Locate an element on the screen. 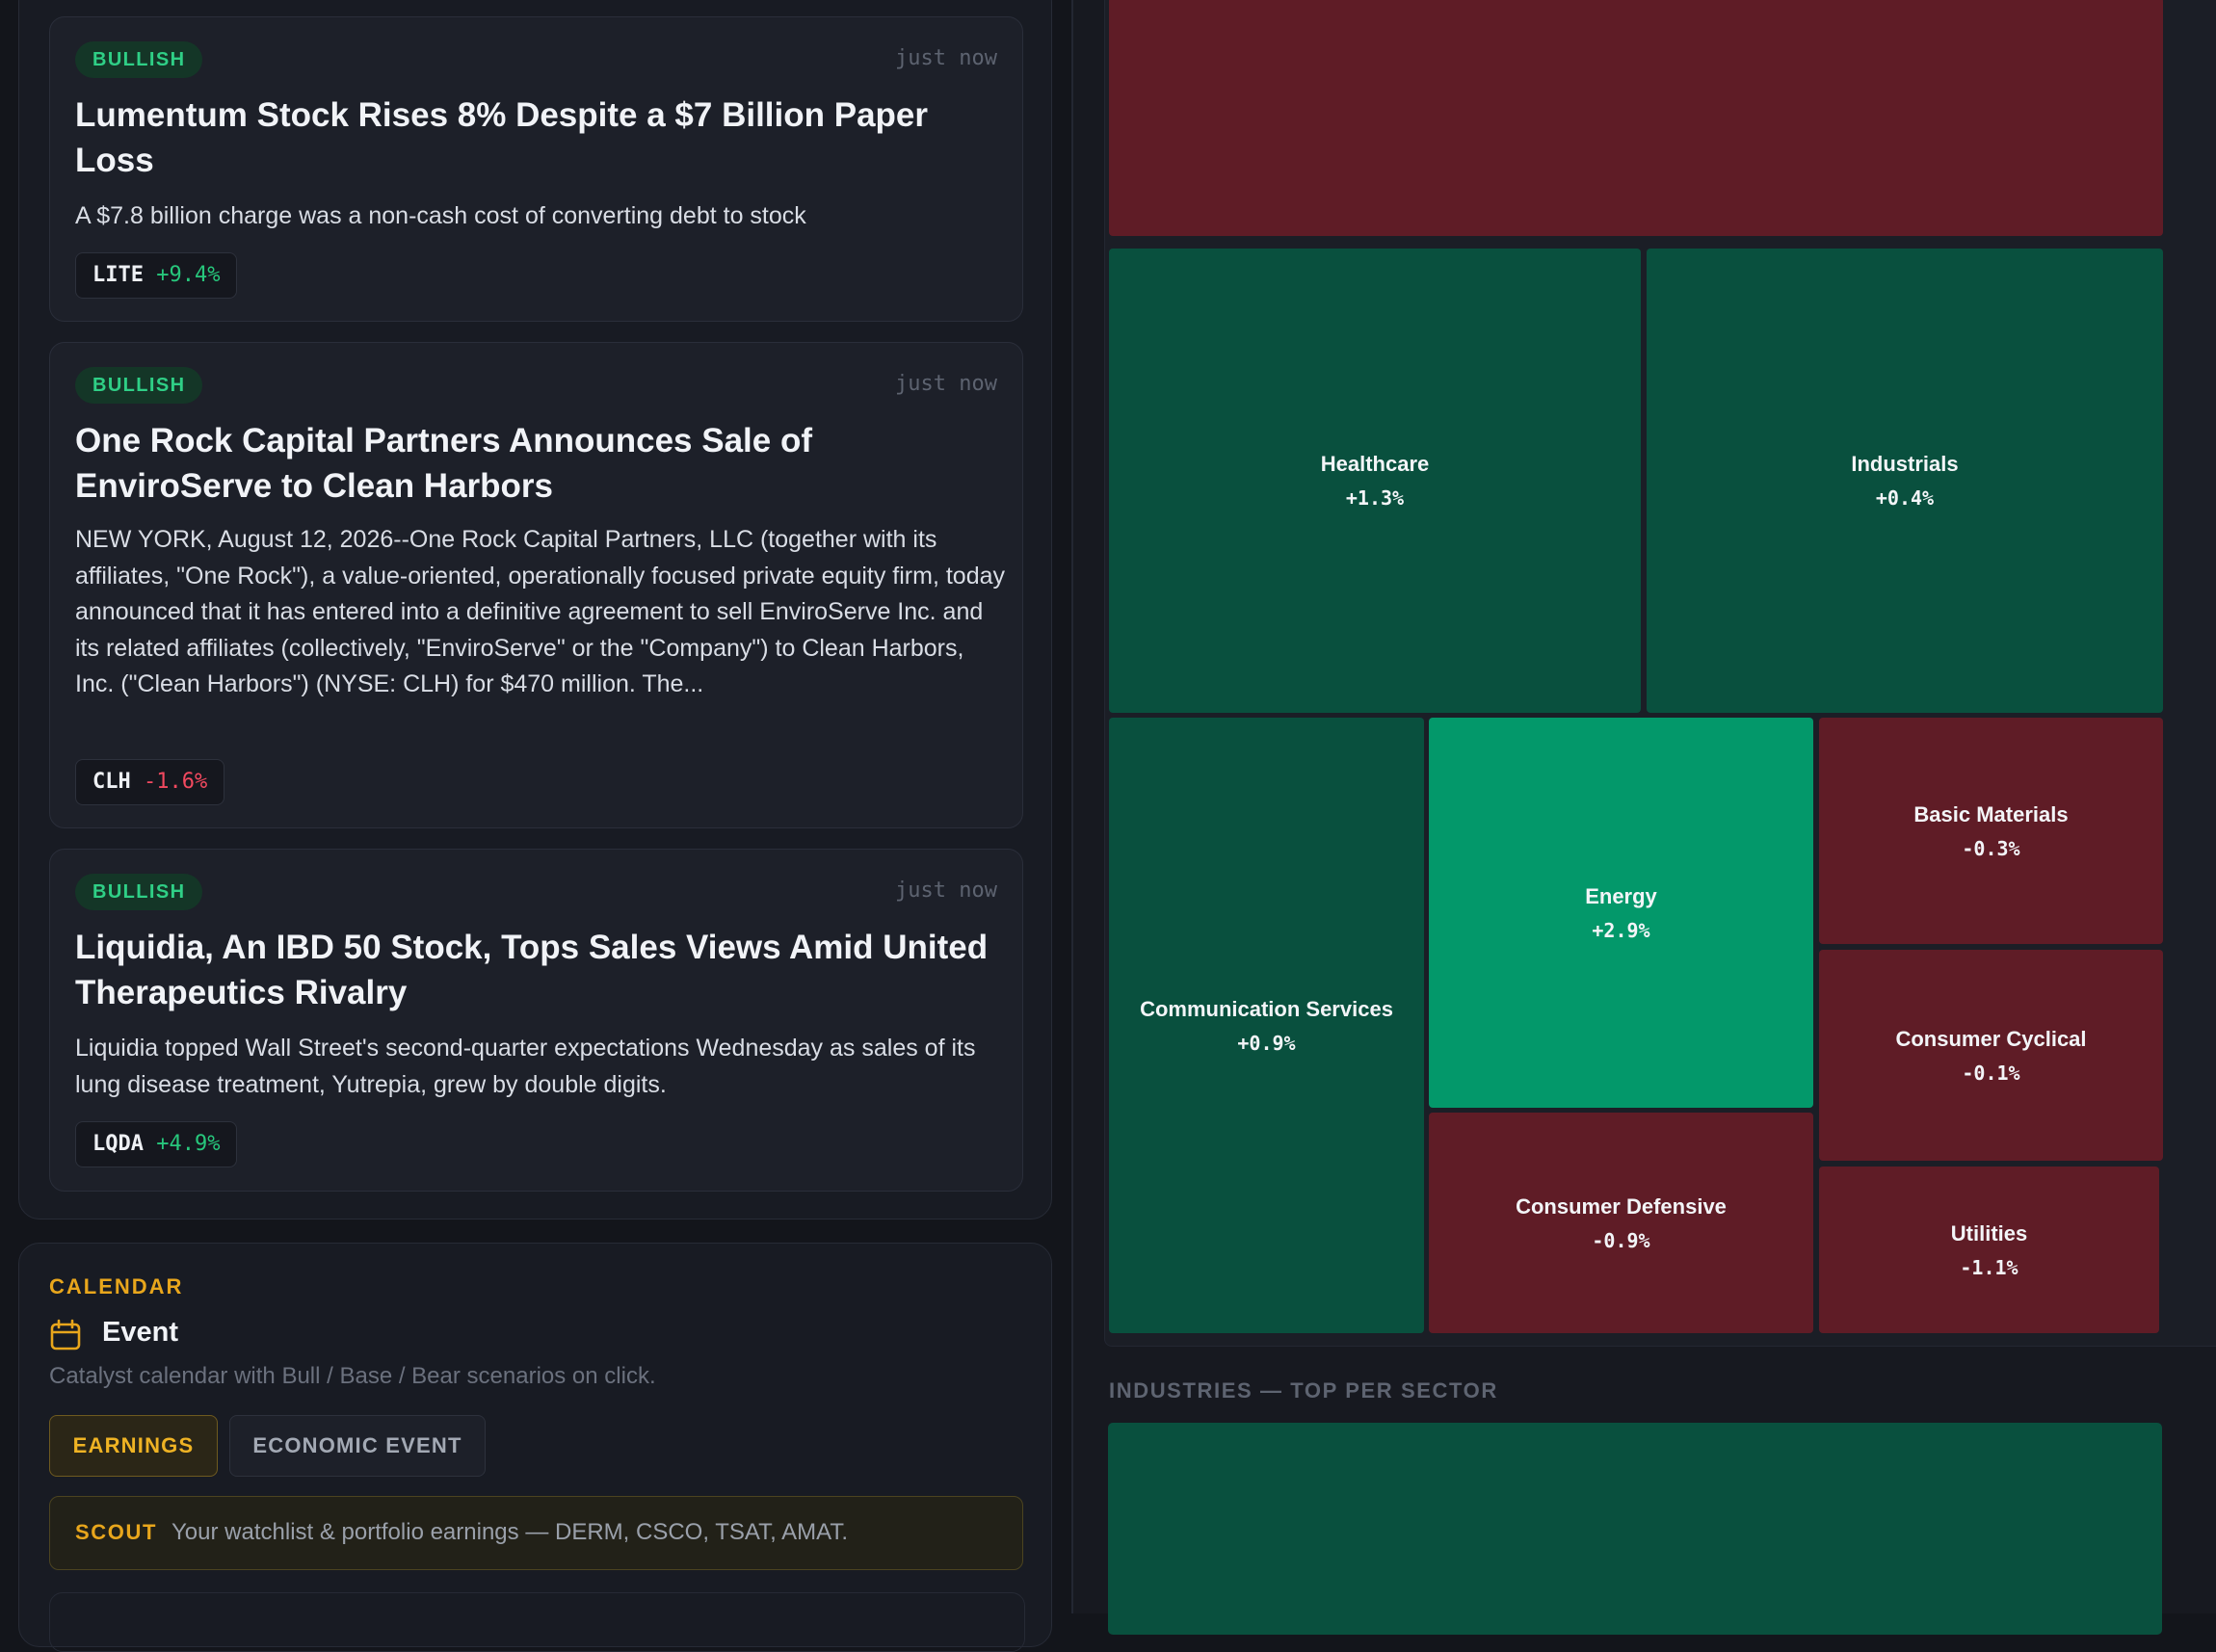 The width and height of the screenshot is (2216, 1652). heatmap-tile-consumer-defensive: Consumer Defensive -0.9% is located at coordinates (1621, 1223).